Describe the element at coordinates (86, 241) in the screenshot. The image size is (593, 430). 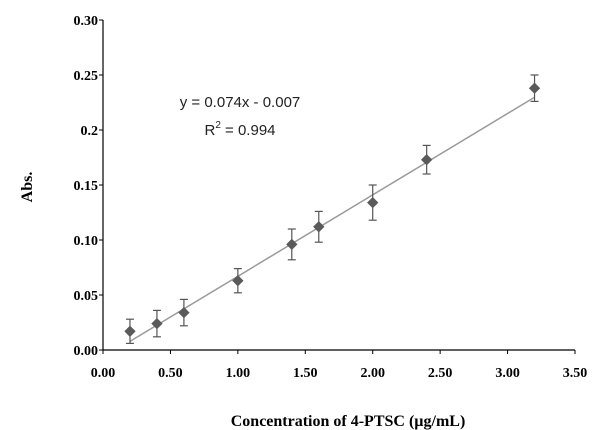
I see `y-tick-label: 0.10` at that location.